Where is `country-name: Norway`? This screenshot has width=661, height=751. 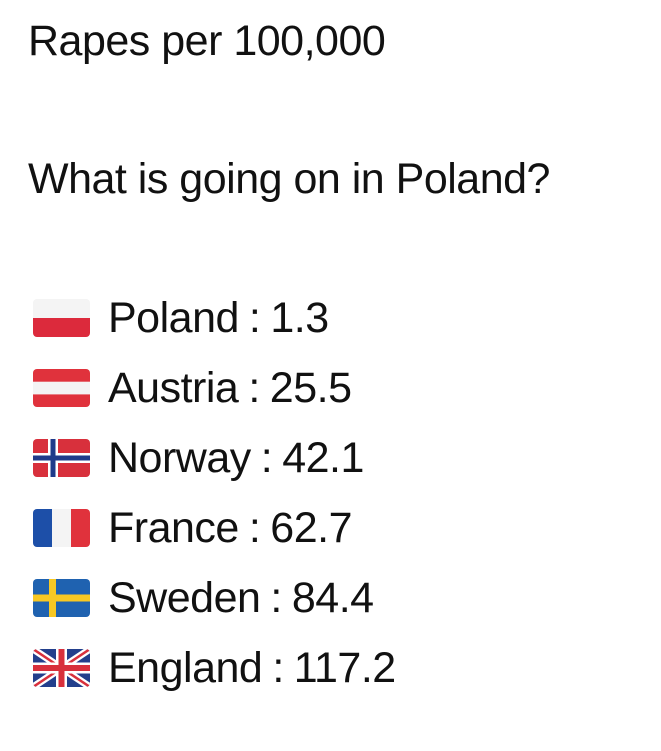 country-name: Norway is located at coordinates (179, 457).